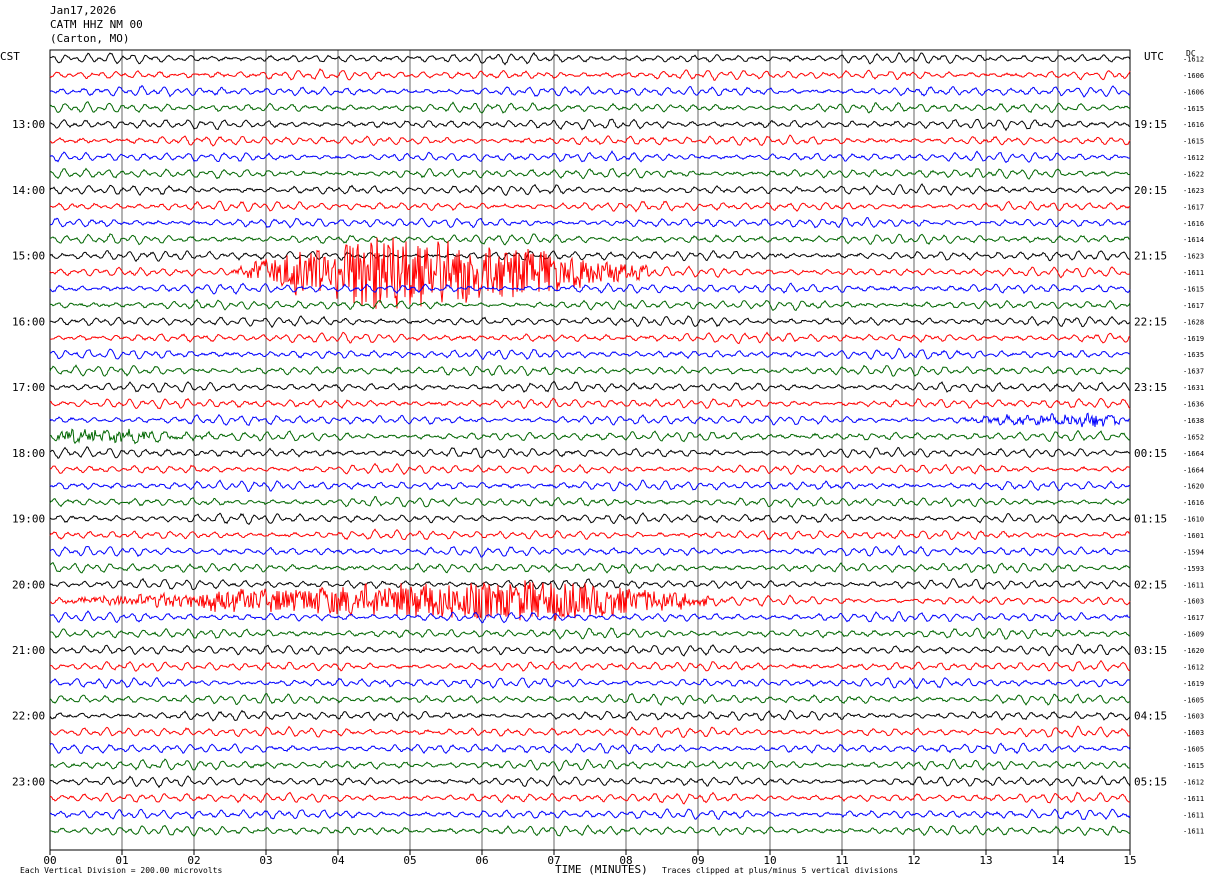  What do you see at coordinates (28, 650) in the screenshot?
I see `cst-hour-label: 21:00` at bounding box center [28, 650].